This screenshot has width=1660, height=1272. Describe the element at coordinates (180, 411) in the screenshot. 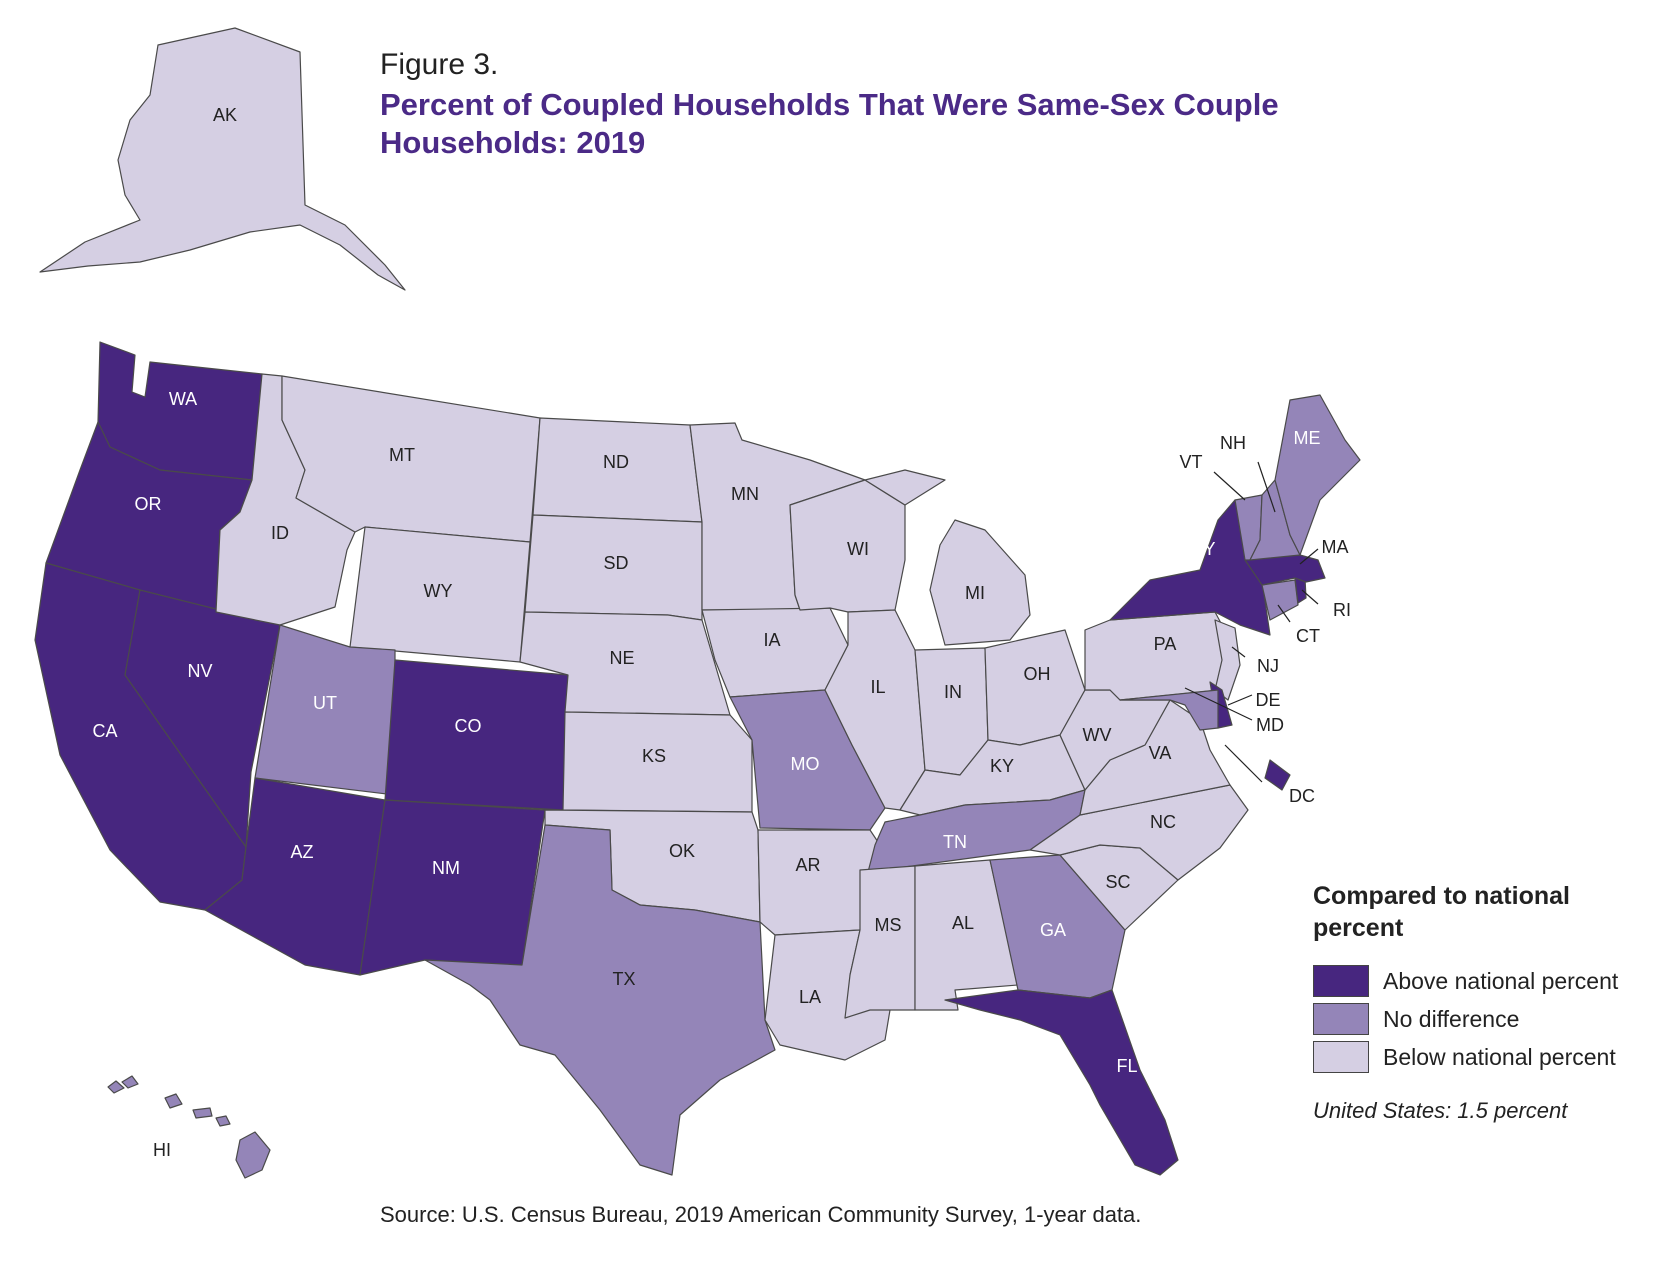

I see `state-WA: WA` at that location.